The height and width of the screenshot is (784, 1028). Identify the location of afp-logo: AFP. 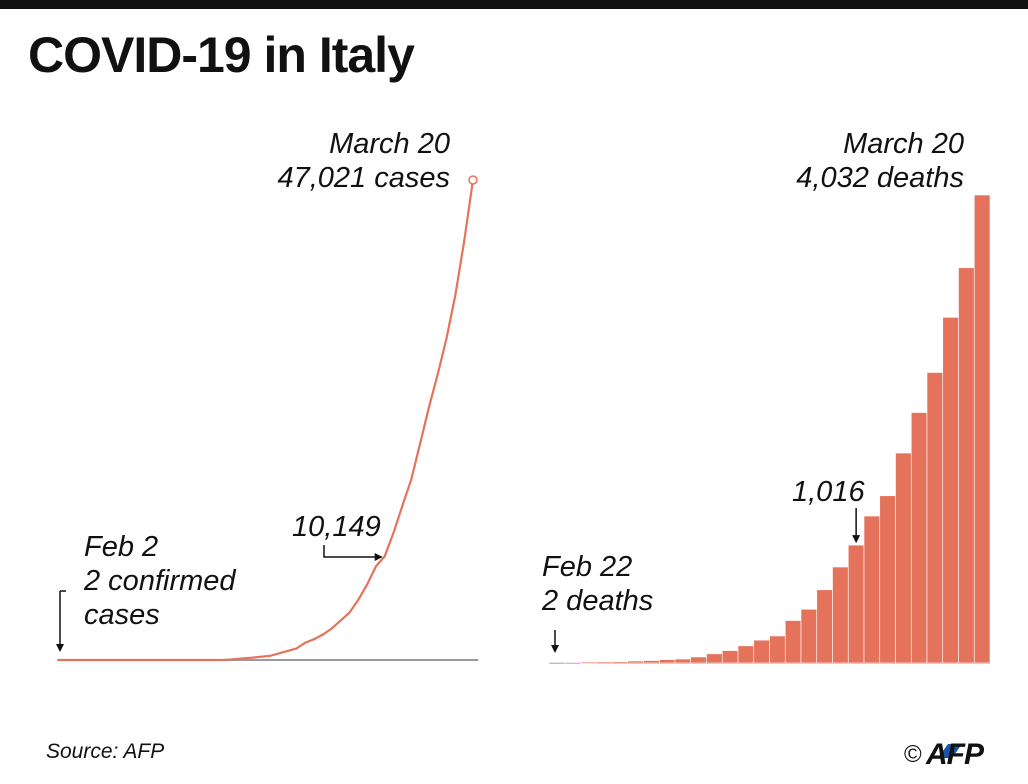
(955, 755).